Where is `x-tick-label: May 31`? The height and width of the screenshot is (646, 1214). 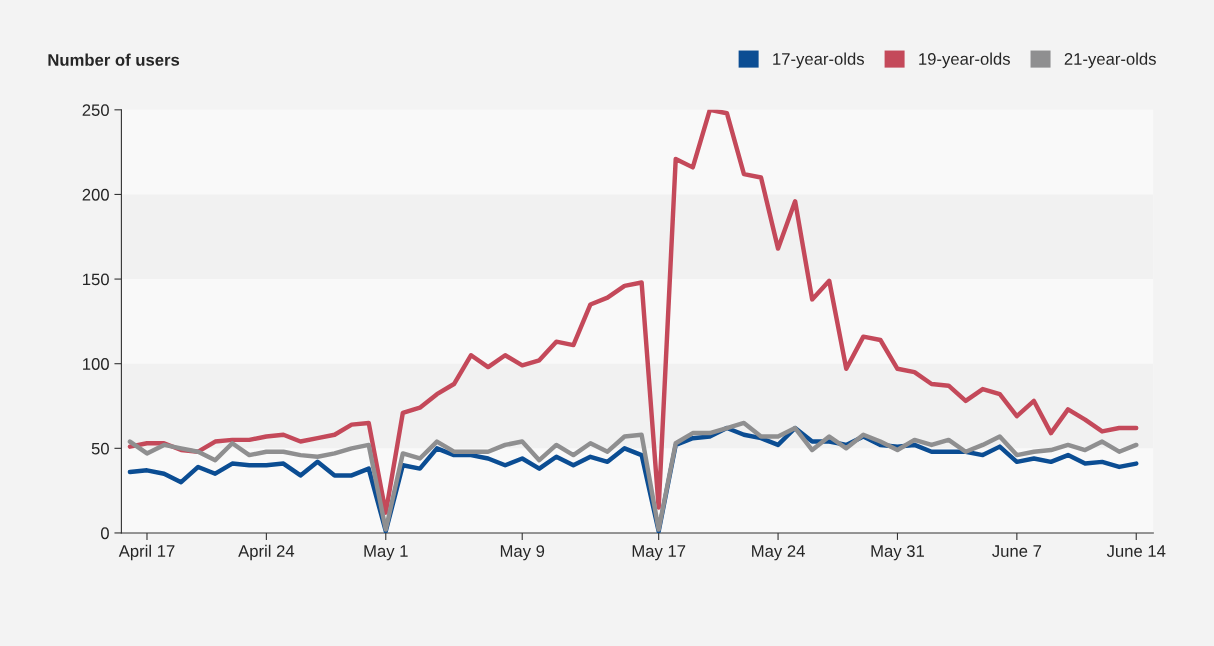
x-tick-label: May 31 is located at coordinates (897, 553).